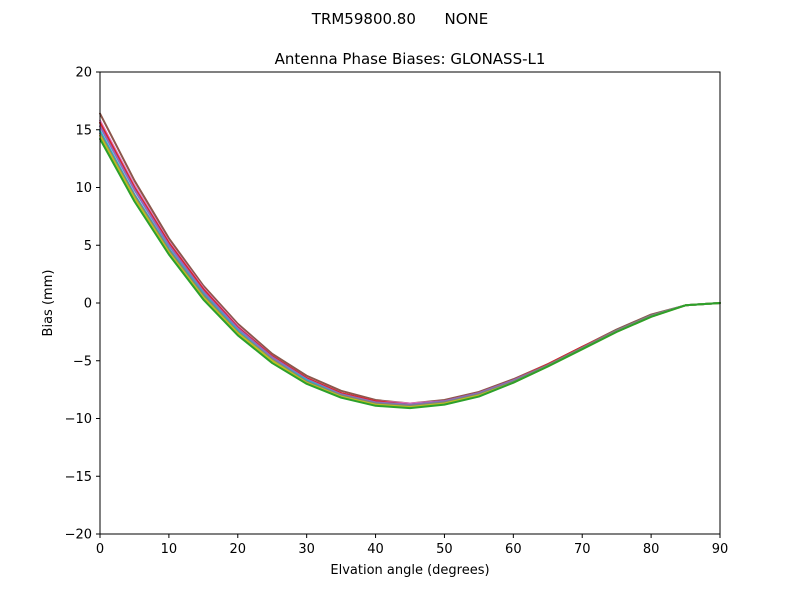 The width and height of the screenshot is (800, 600). Describe the element at coordinates (169, 549) in the screenshot. I see `x-tick-label: 10` at that location.